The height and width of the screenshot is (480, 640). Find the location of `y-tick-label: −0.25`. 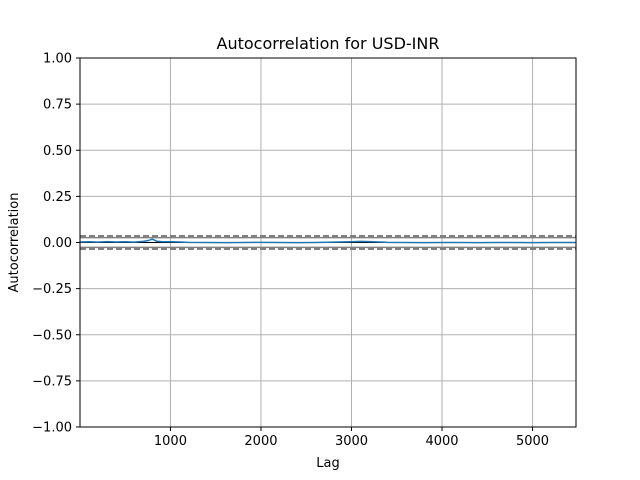

y-tick-label: −0.25 is located at coordinates (52, 289).